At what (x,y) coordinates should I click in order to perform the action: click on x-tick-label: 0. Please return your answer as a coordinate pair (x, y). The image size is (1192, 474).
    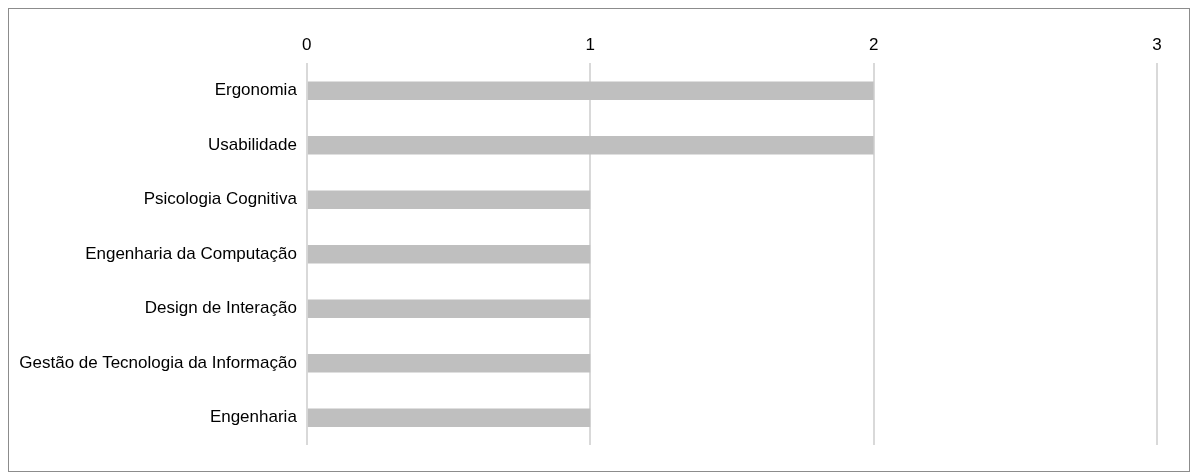
    Looking at the image, I should click on (307, 44).